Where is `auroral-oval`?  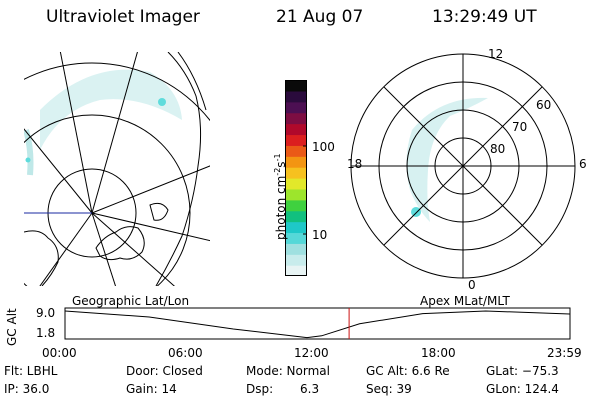 auroral-oval is located at coordinates (447, 159).